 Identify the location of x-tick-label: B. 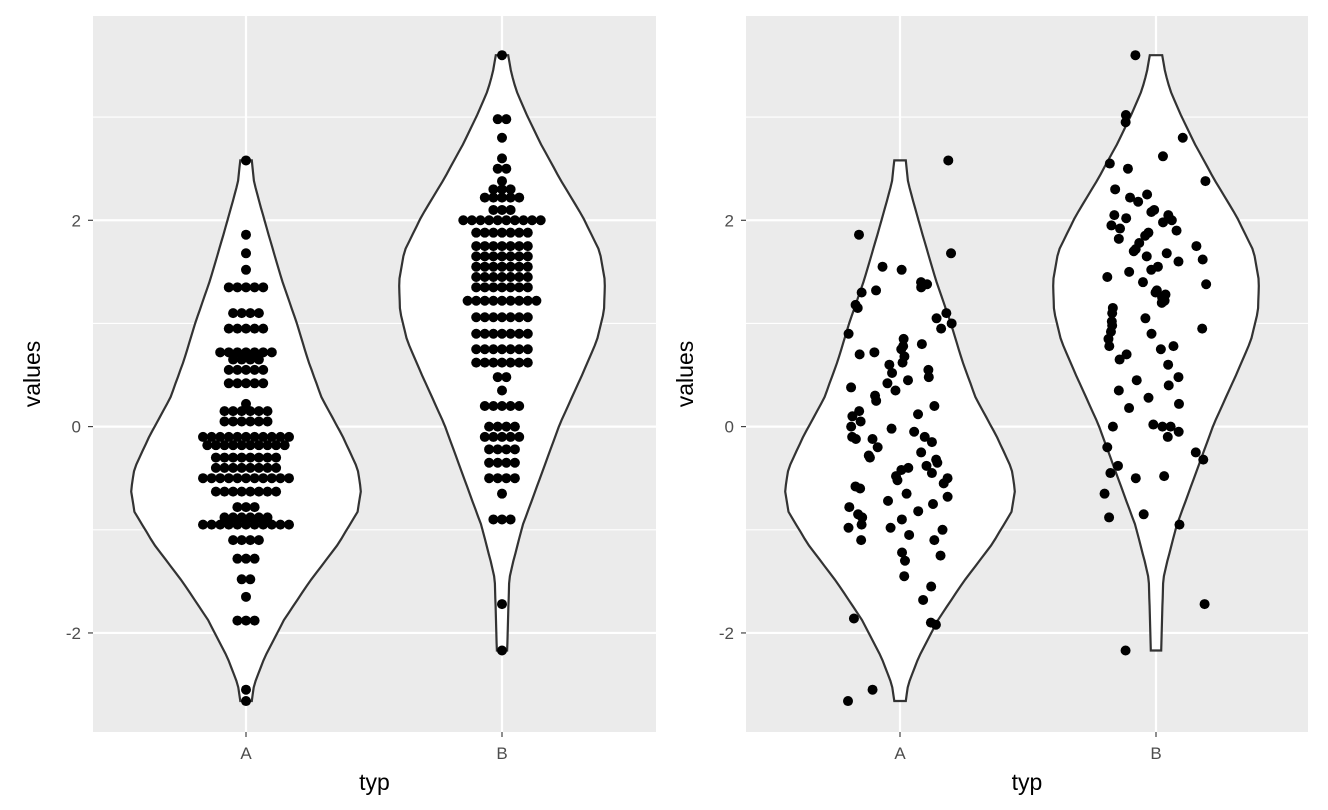
(1155, 753).